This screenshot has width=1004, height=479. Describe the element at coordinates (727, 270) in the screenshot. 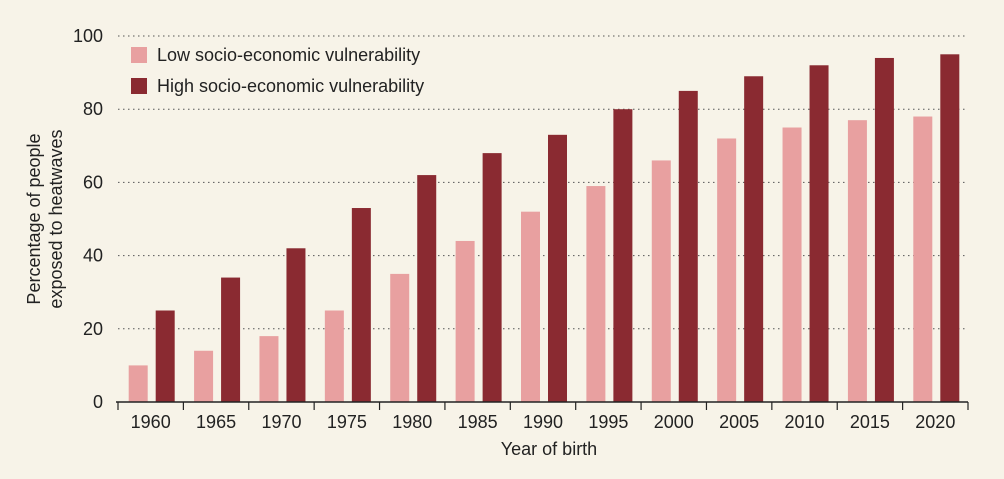

I see `bar-low-2005` at that location.